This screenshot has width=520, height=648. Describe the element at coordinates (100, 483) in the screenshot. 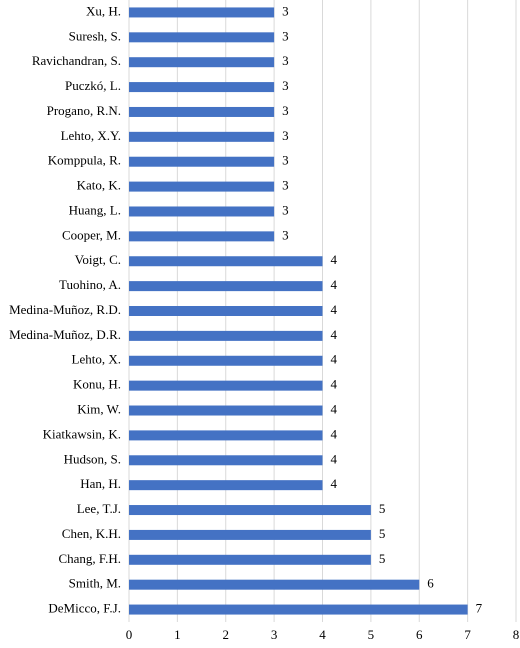

I see `y-tick-label: Han, H.` at that location.